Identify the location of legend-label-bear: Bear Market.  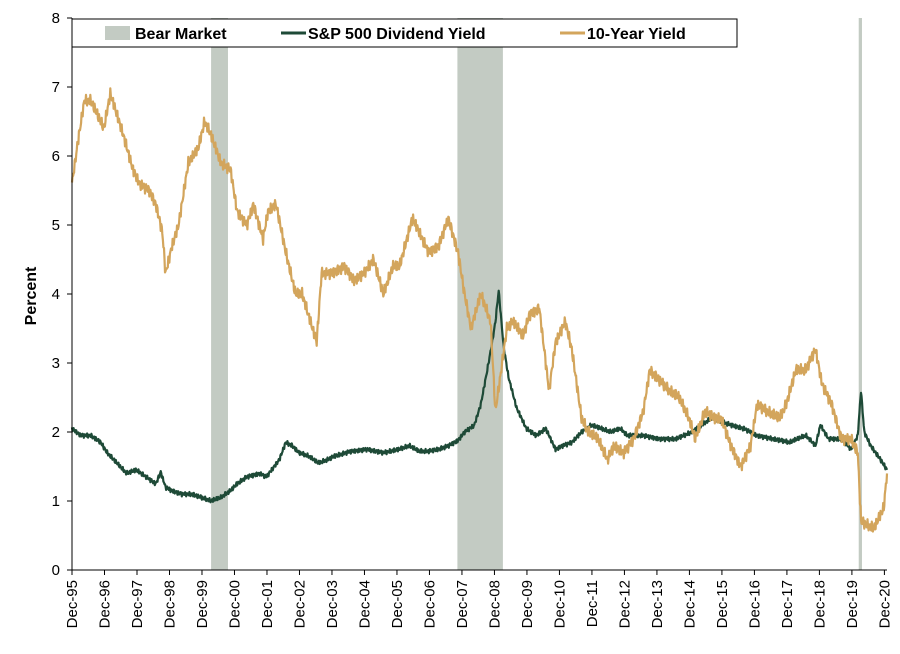
(181, 34).